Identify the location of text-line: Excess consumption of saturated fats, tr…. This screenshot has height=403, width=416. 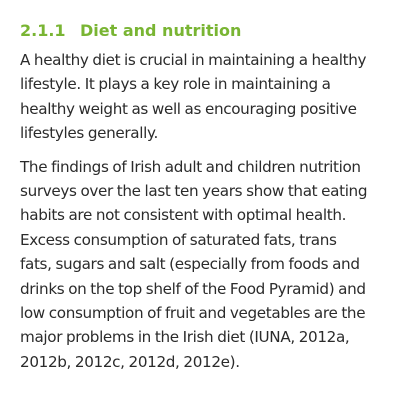
(178, 239).